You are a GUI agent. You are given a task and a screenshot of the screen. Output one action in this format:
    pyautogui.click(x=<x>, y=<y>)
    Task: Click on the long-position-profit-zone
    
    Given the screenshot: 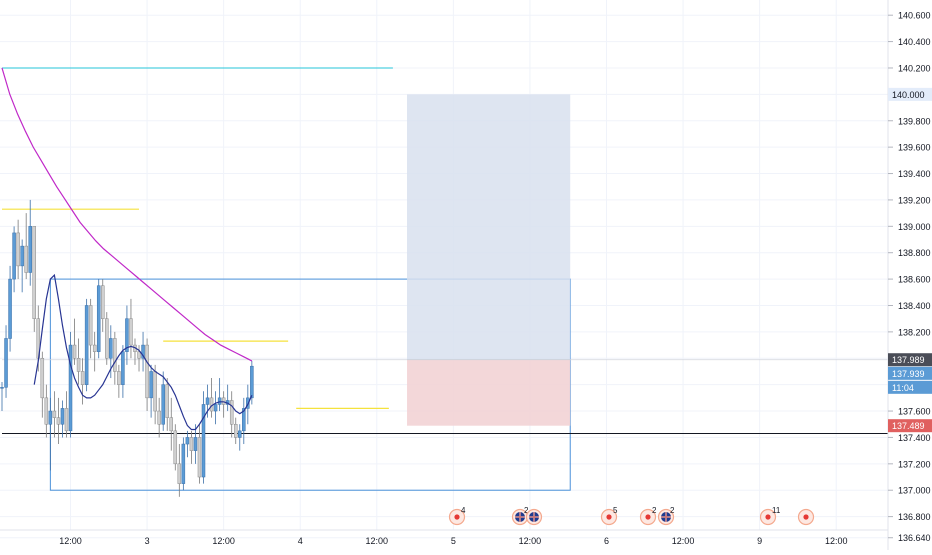 What is the action you would take?
    pyautogui.click(x=489, y=227)
    